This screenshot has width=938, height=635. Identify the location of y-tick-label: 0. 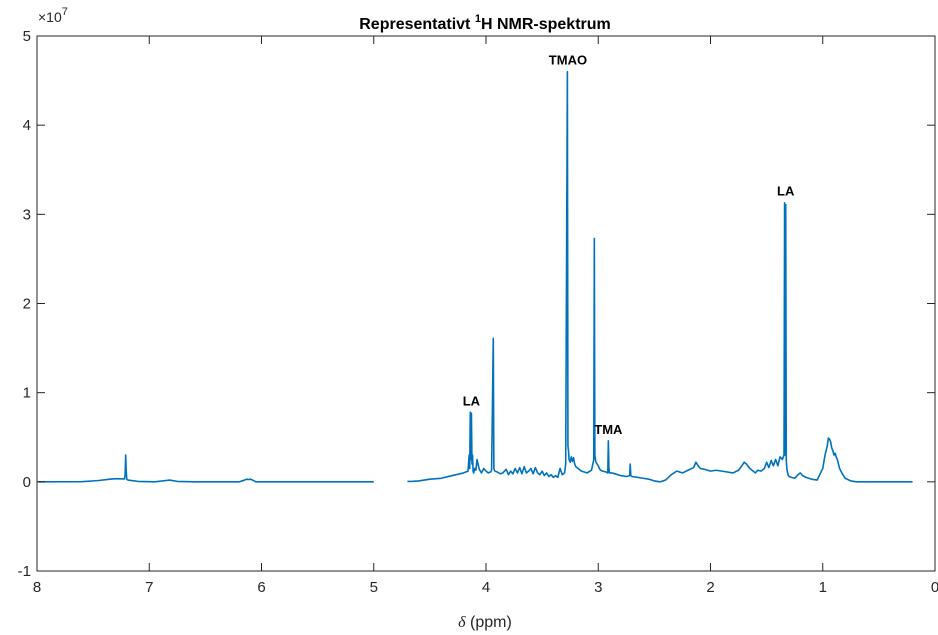
(27, 482).